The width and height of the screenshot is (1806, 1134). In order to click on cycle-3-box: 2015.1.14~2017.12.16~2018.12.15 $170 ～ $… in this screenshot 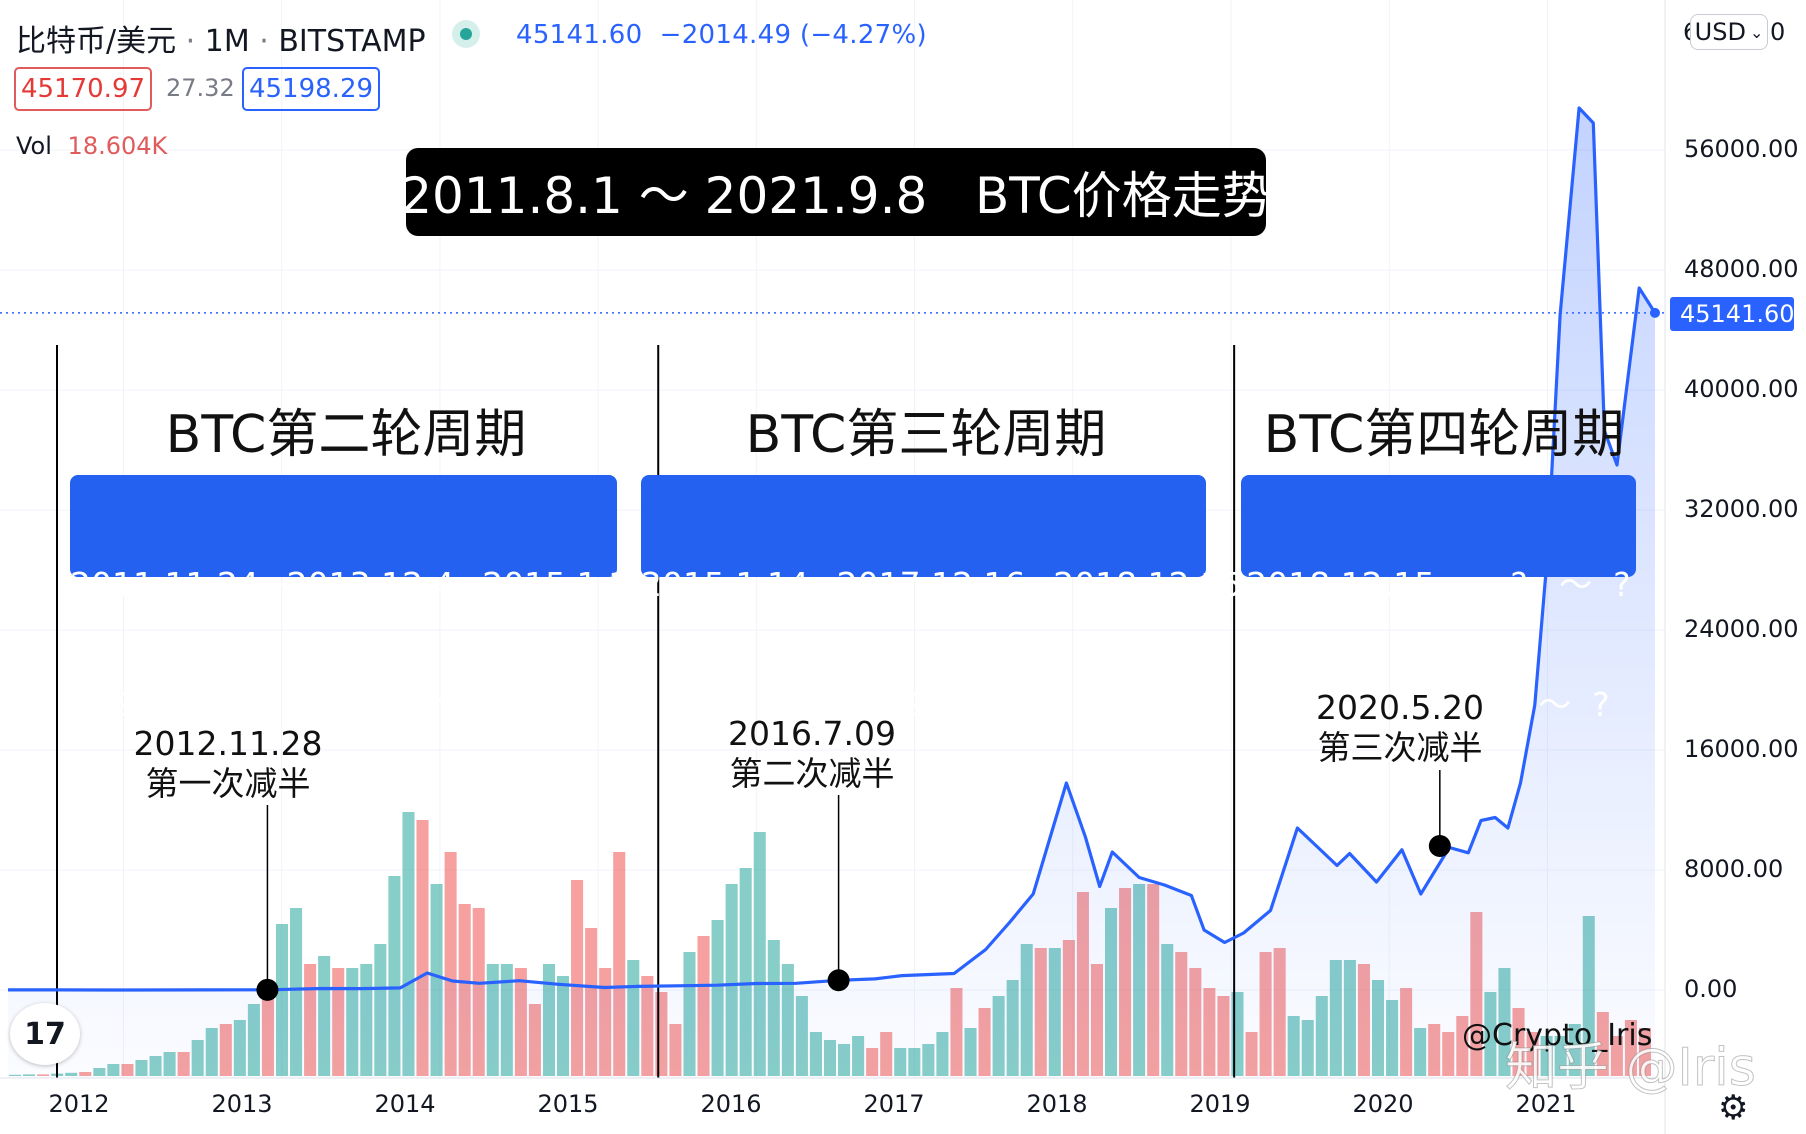, I will do `click(941, 599)`.